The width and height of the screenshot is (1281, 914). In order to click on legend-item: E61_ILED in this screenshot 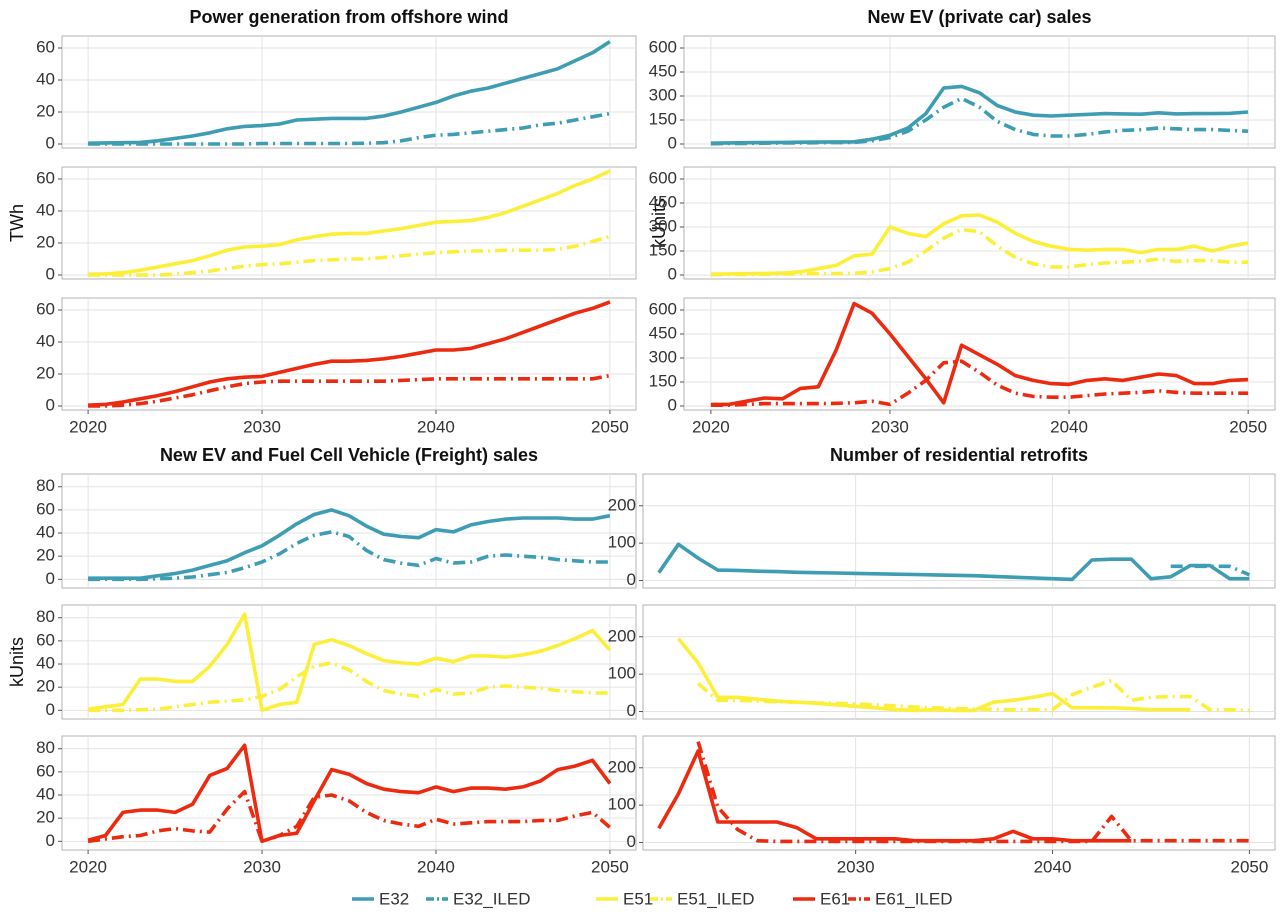, I will do `click(900, 898)`.